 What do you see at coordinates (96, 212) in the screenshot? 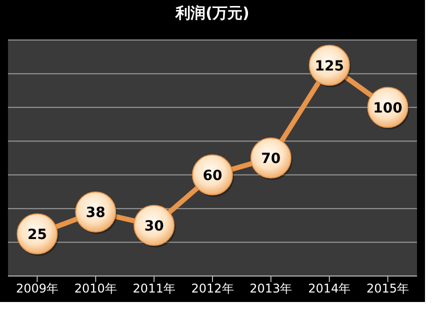
I see `data-label: 38` at bounding box center [96, 212].